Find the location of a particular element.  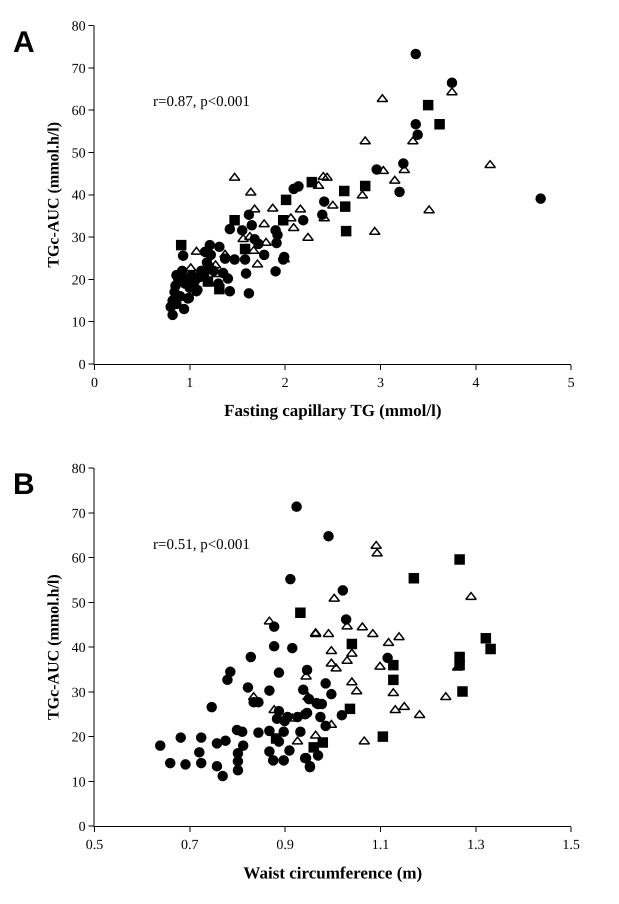

x-tick-label: 1.1 is located at coordinates (381, 845).